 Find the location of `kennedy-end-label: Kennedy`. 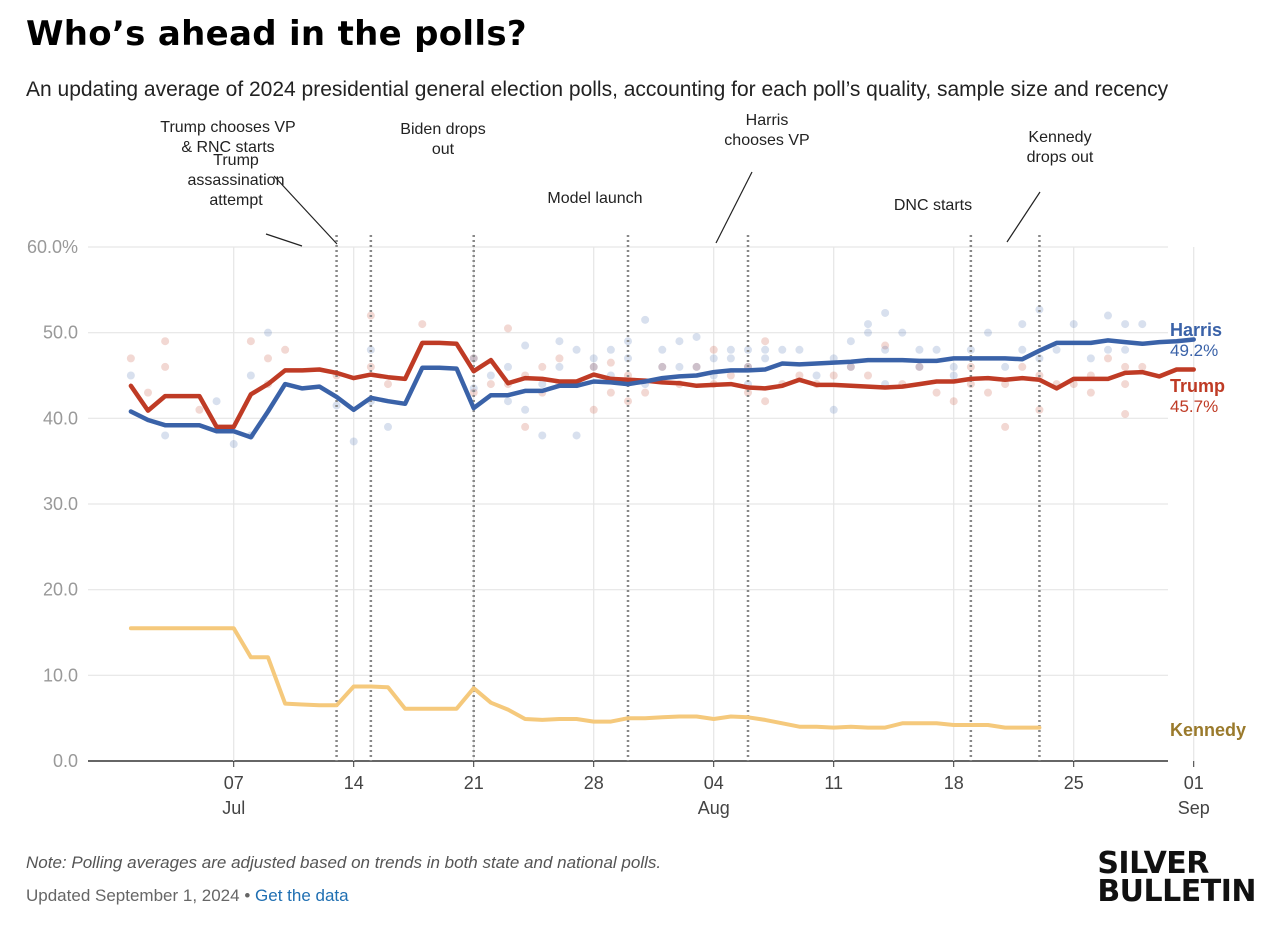

kennedy-end-label: Kennedy is located at coordinates (1208, 730).